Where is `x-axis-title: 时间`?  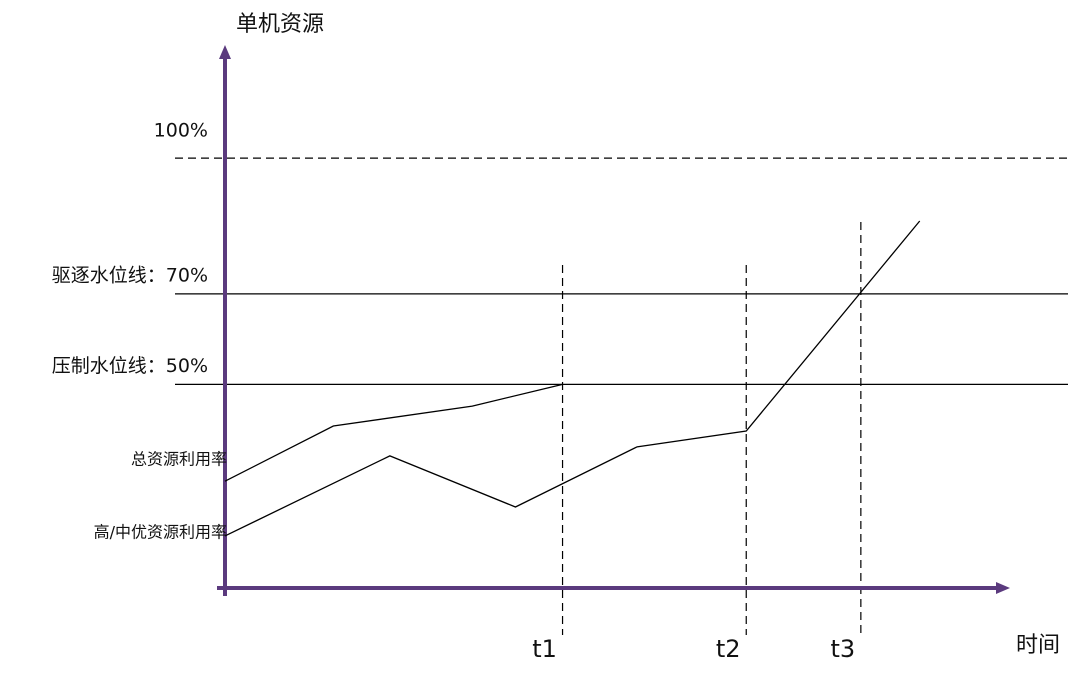 x-axis-title: 时间 is located at coordinates (1038, 645).